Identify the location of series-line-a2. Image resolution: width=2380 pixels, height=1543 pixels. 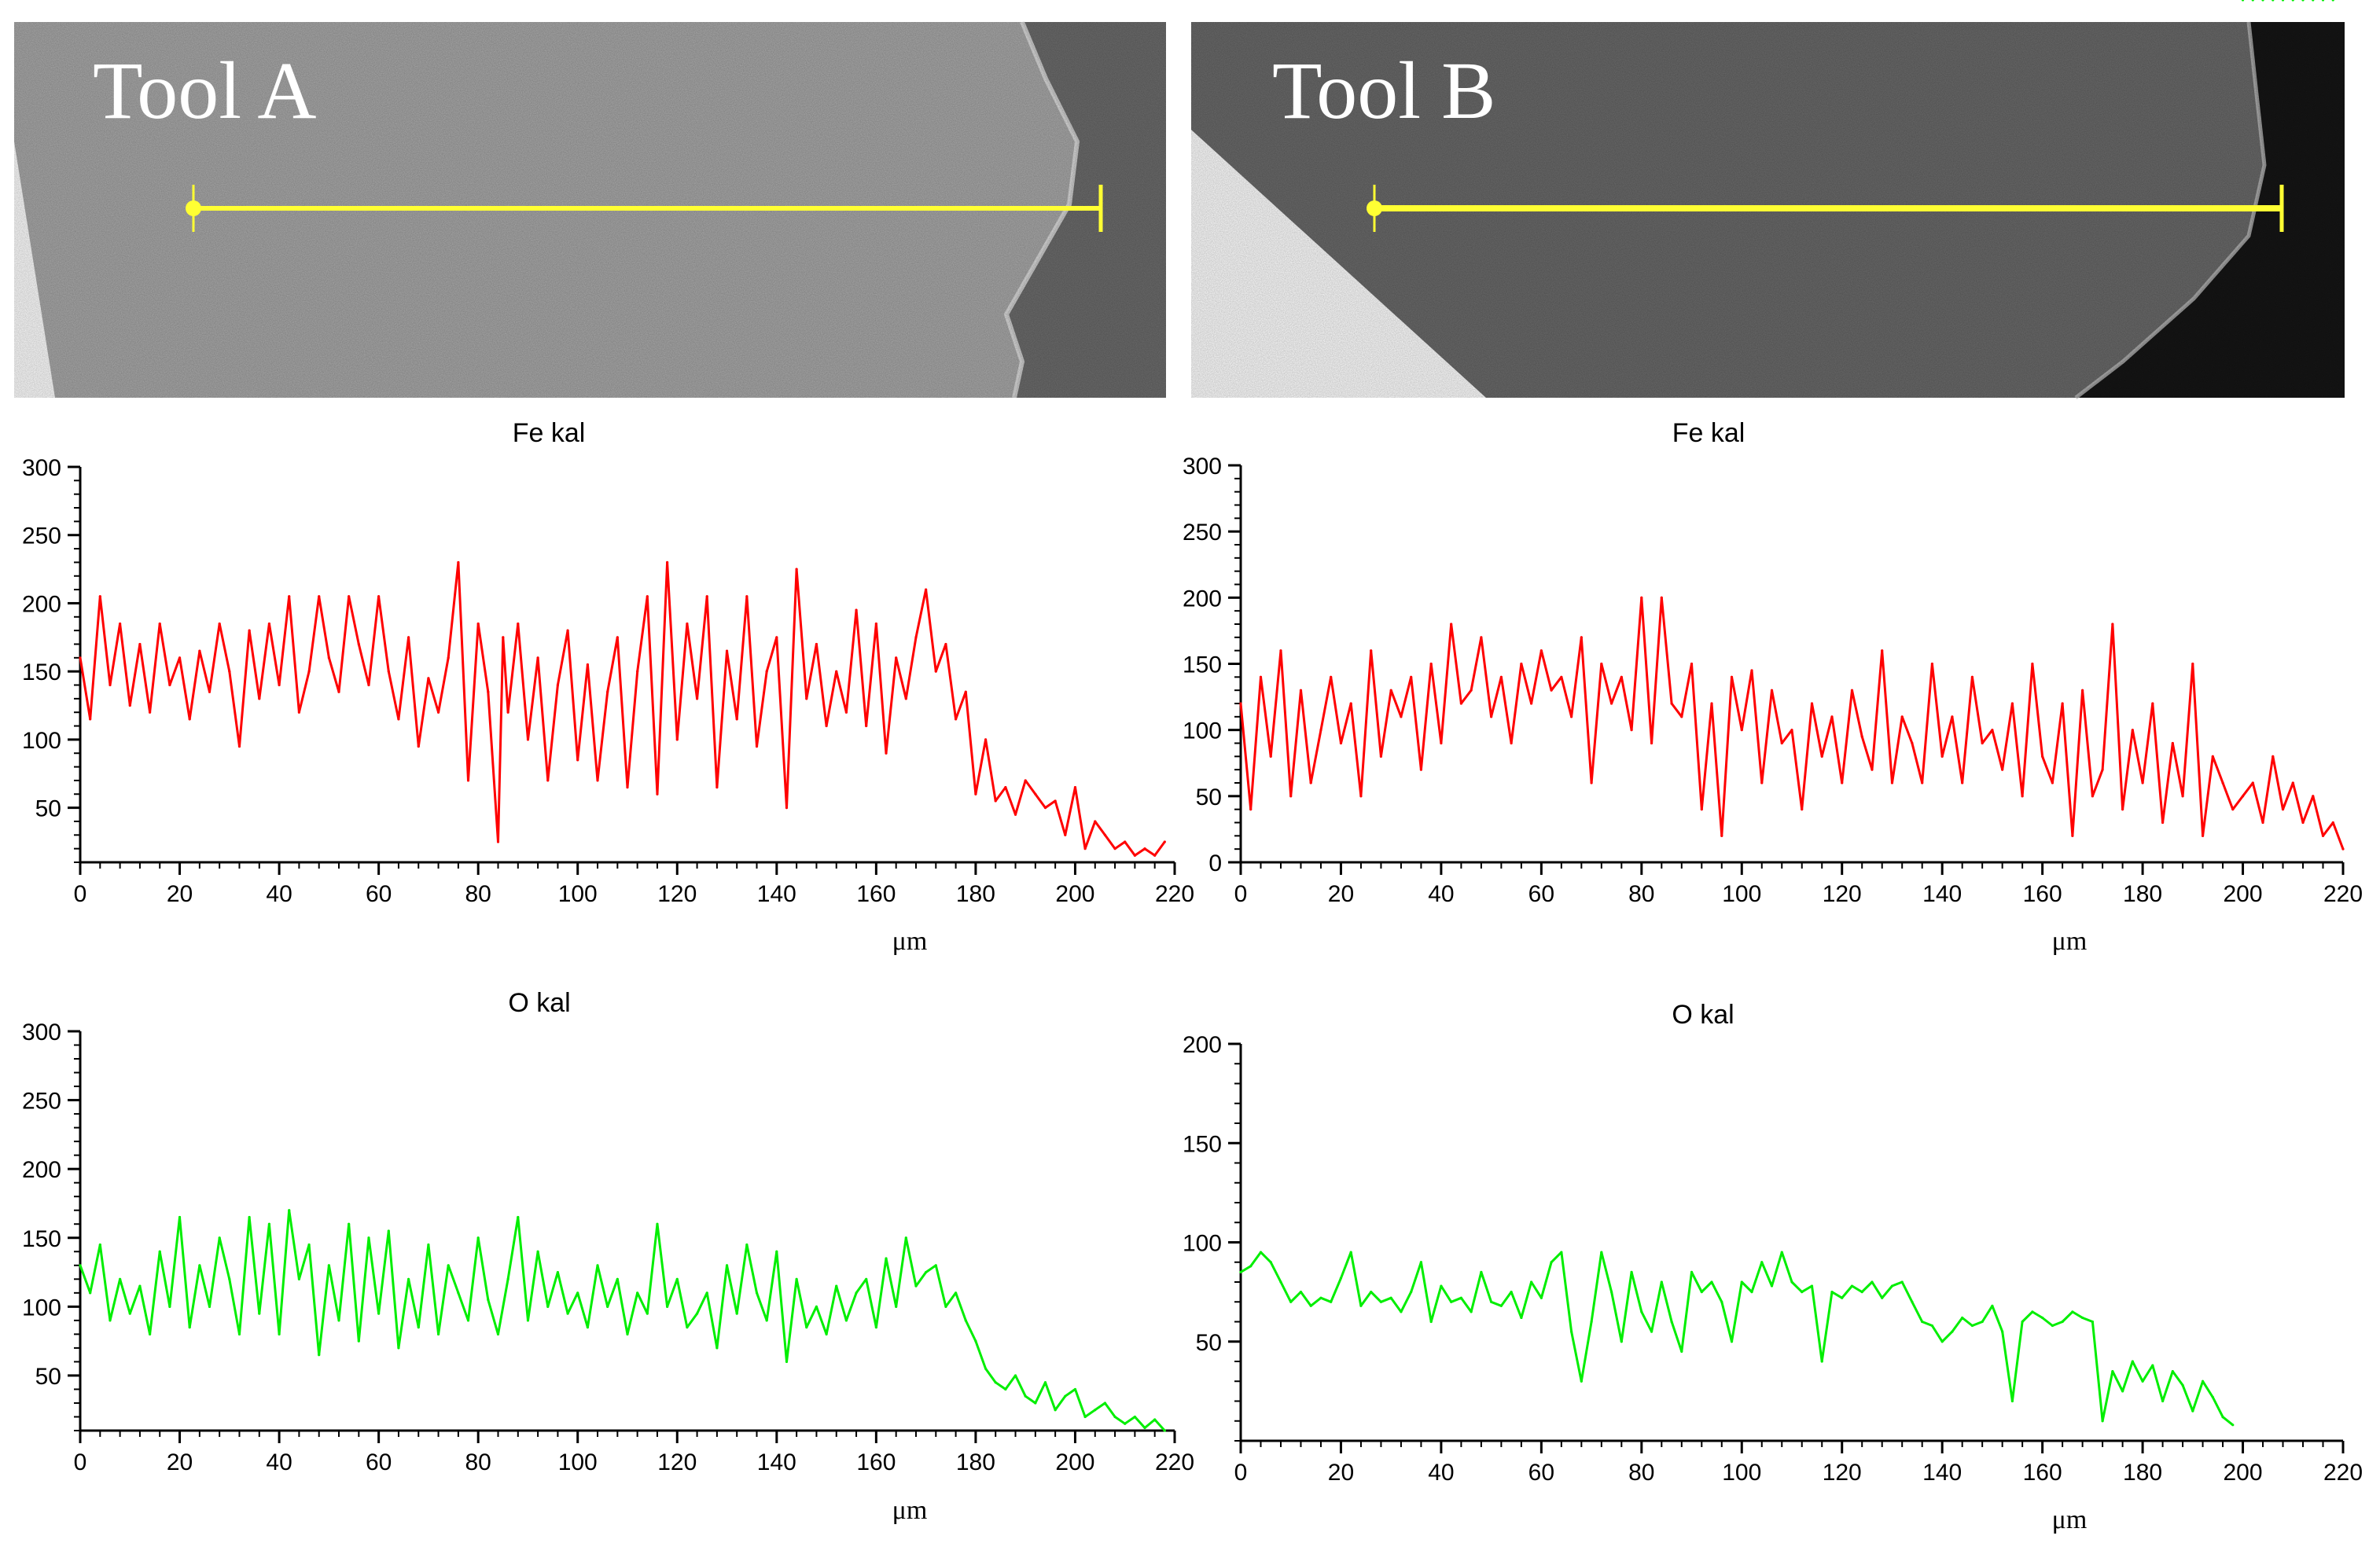
(622, 1320).